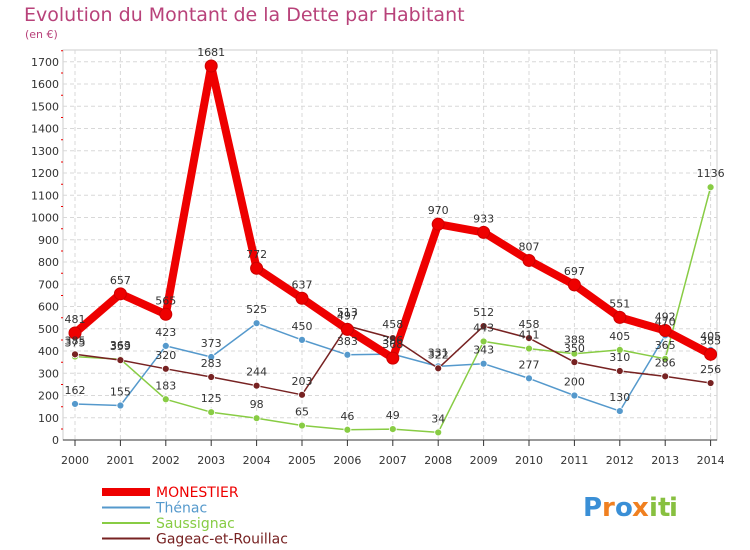  Describe the element at coordinates (45, 84) in the screenshot. I see `y-tick-label: 1600` at that location.